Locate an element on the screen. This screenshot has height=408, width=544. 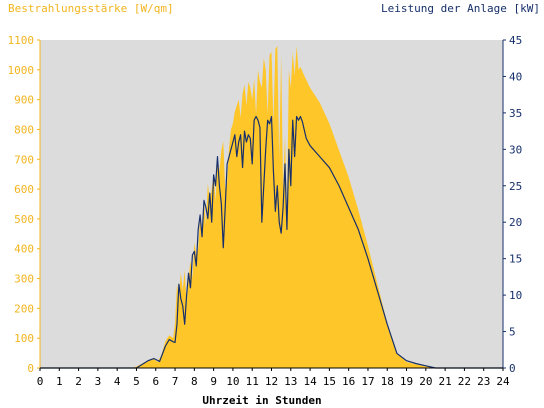
left-tick-label: 900 is located at coordinates (24, 100).